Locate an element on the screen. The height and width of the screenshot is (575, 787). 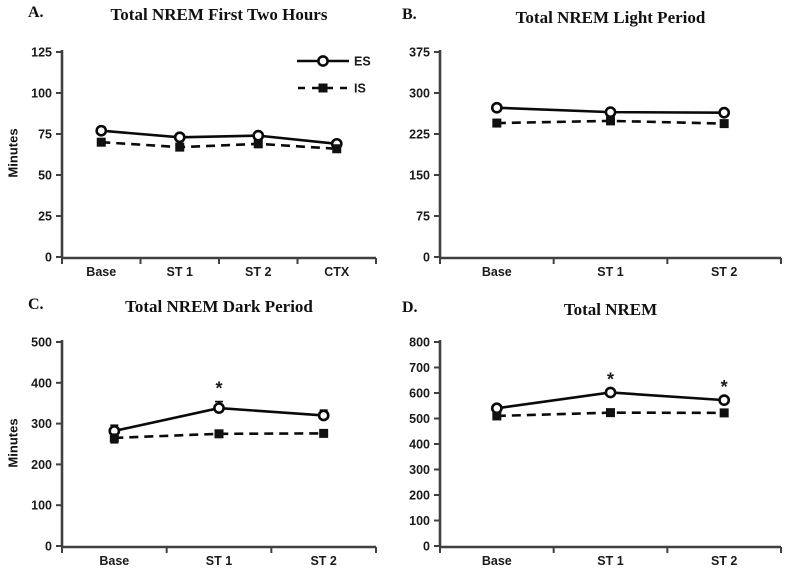
legend-marker-circle is located at coordinates (323, 61).